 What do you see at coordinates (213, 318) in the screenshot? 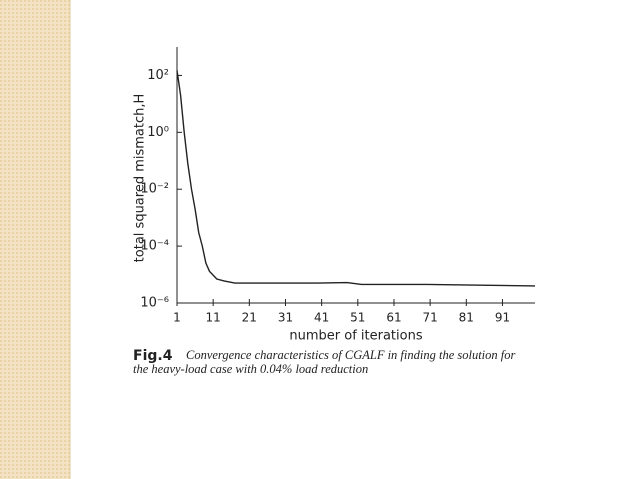
I see `x-tick-label: 11` at bounding box center [213, 318].